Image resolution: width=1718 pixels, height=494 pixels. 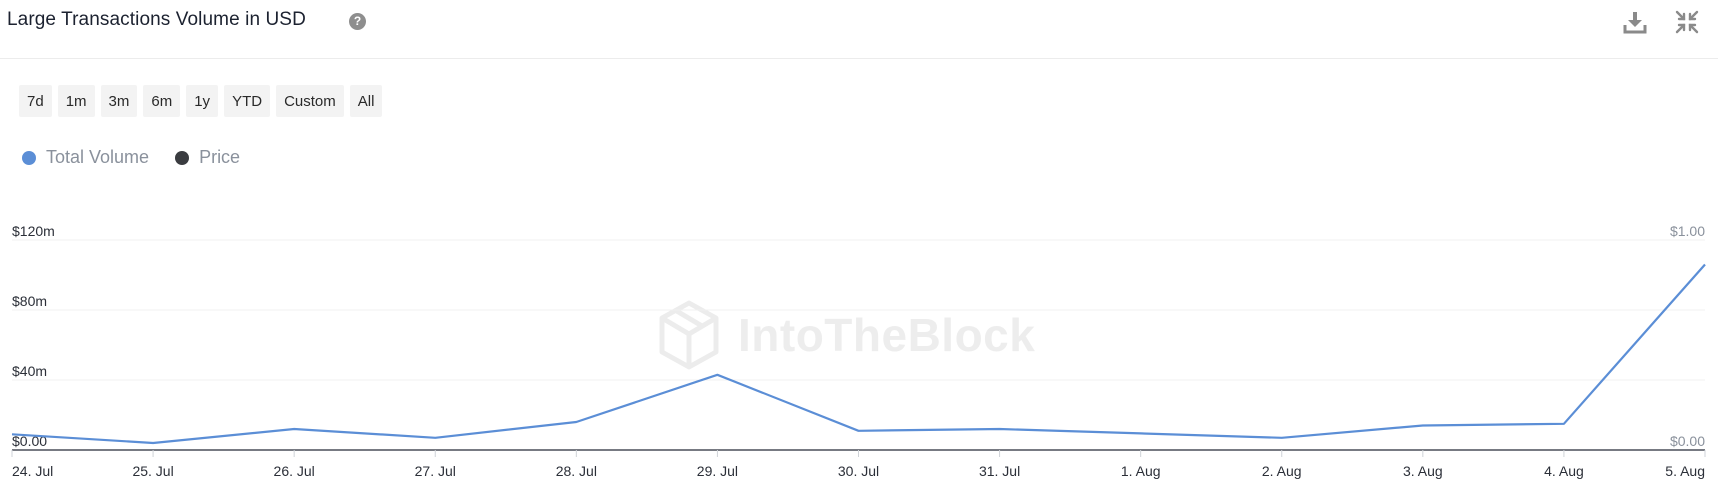 I want to click on range-custom-button: Custom, so click(x=310, y=101).